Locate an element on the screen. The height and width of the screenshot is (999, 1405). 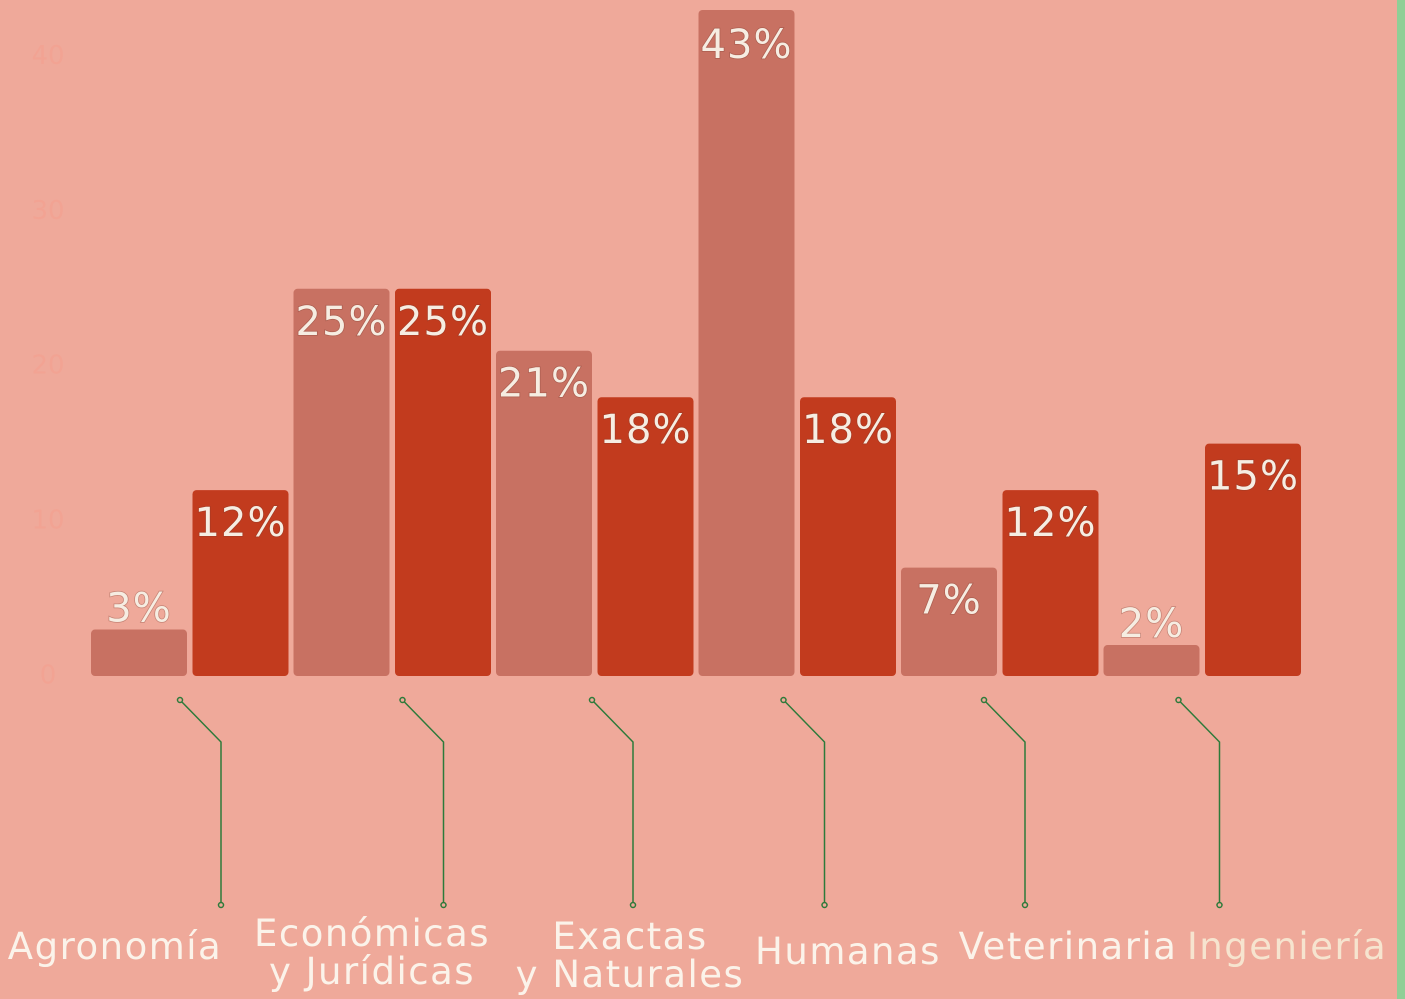
value-label: 3% is located at coordinates (138, 609).